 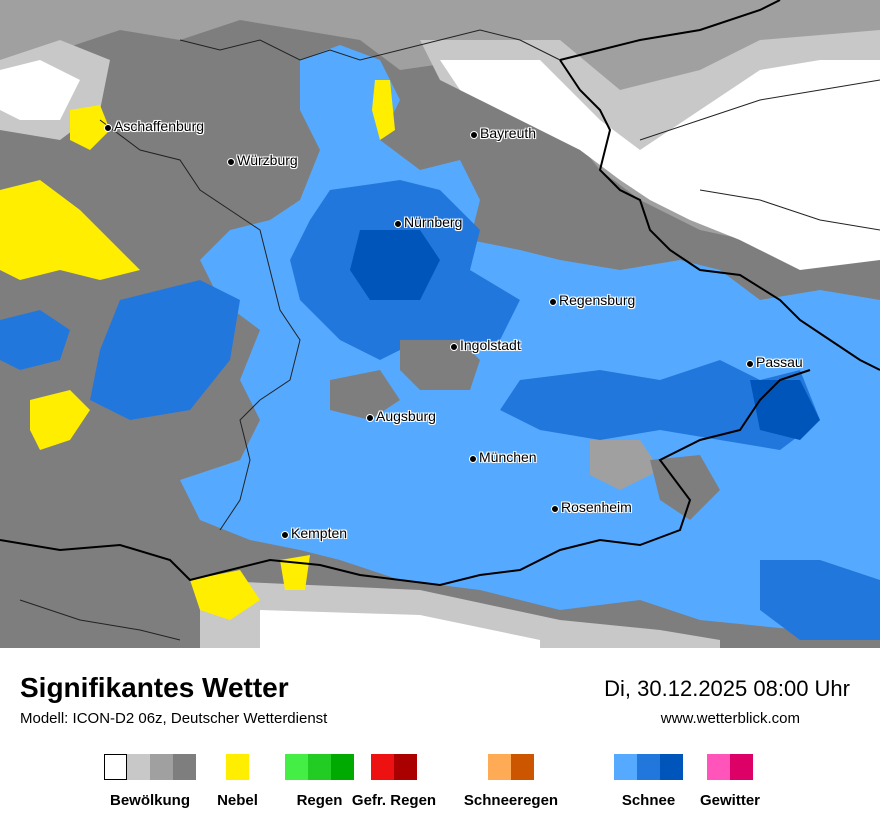 I want to click on border-south-inner, so click(x=100, y=620).